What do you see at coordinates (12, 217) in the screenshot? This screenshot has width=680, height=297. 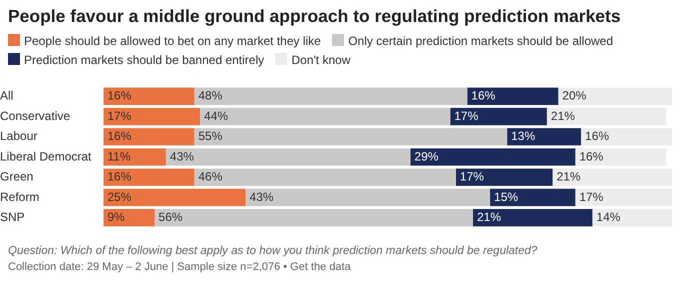 I see `y-tick-label: SNP` at bounding box center [12, 217].